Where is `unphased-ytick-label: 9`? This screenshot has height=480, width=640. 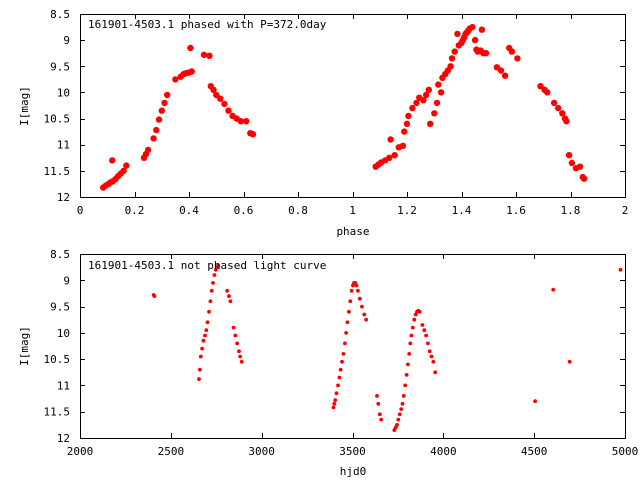 unphased-ytick-label: 9 is located at coordinates (66, 280).